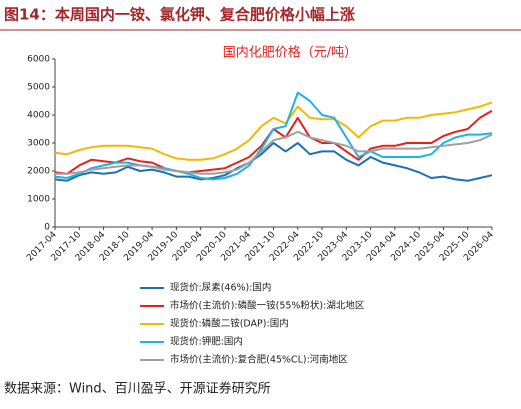  Describe the element at coordinates (38, 60) in the screenshot. I see `y-tick-label: 6000` at that location.